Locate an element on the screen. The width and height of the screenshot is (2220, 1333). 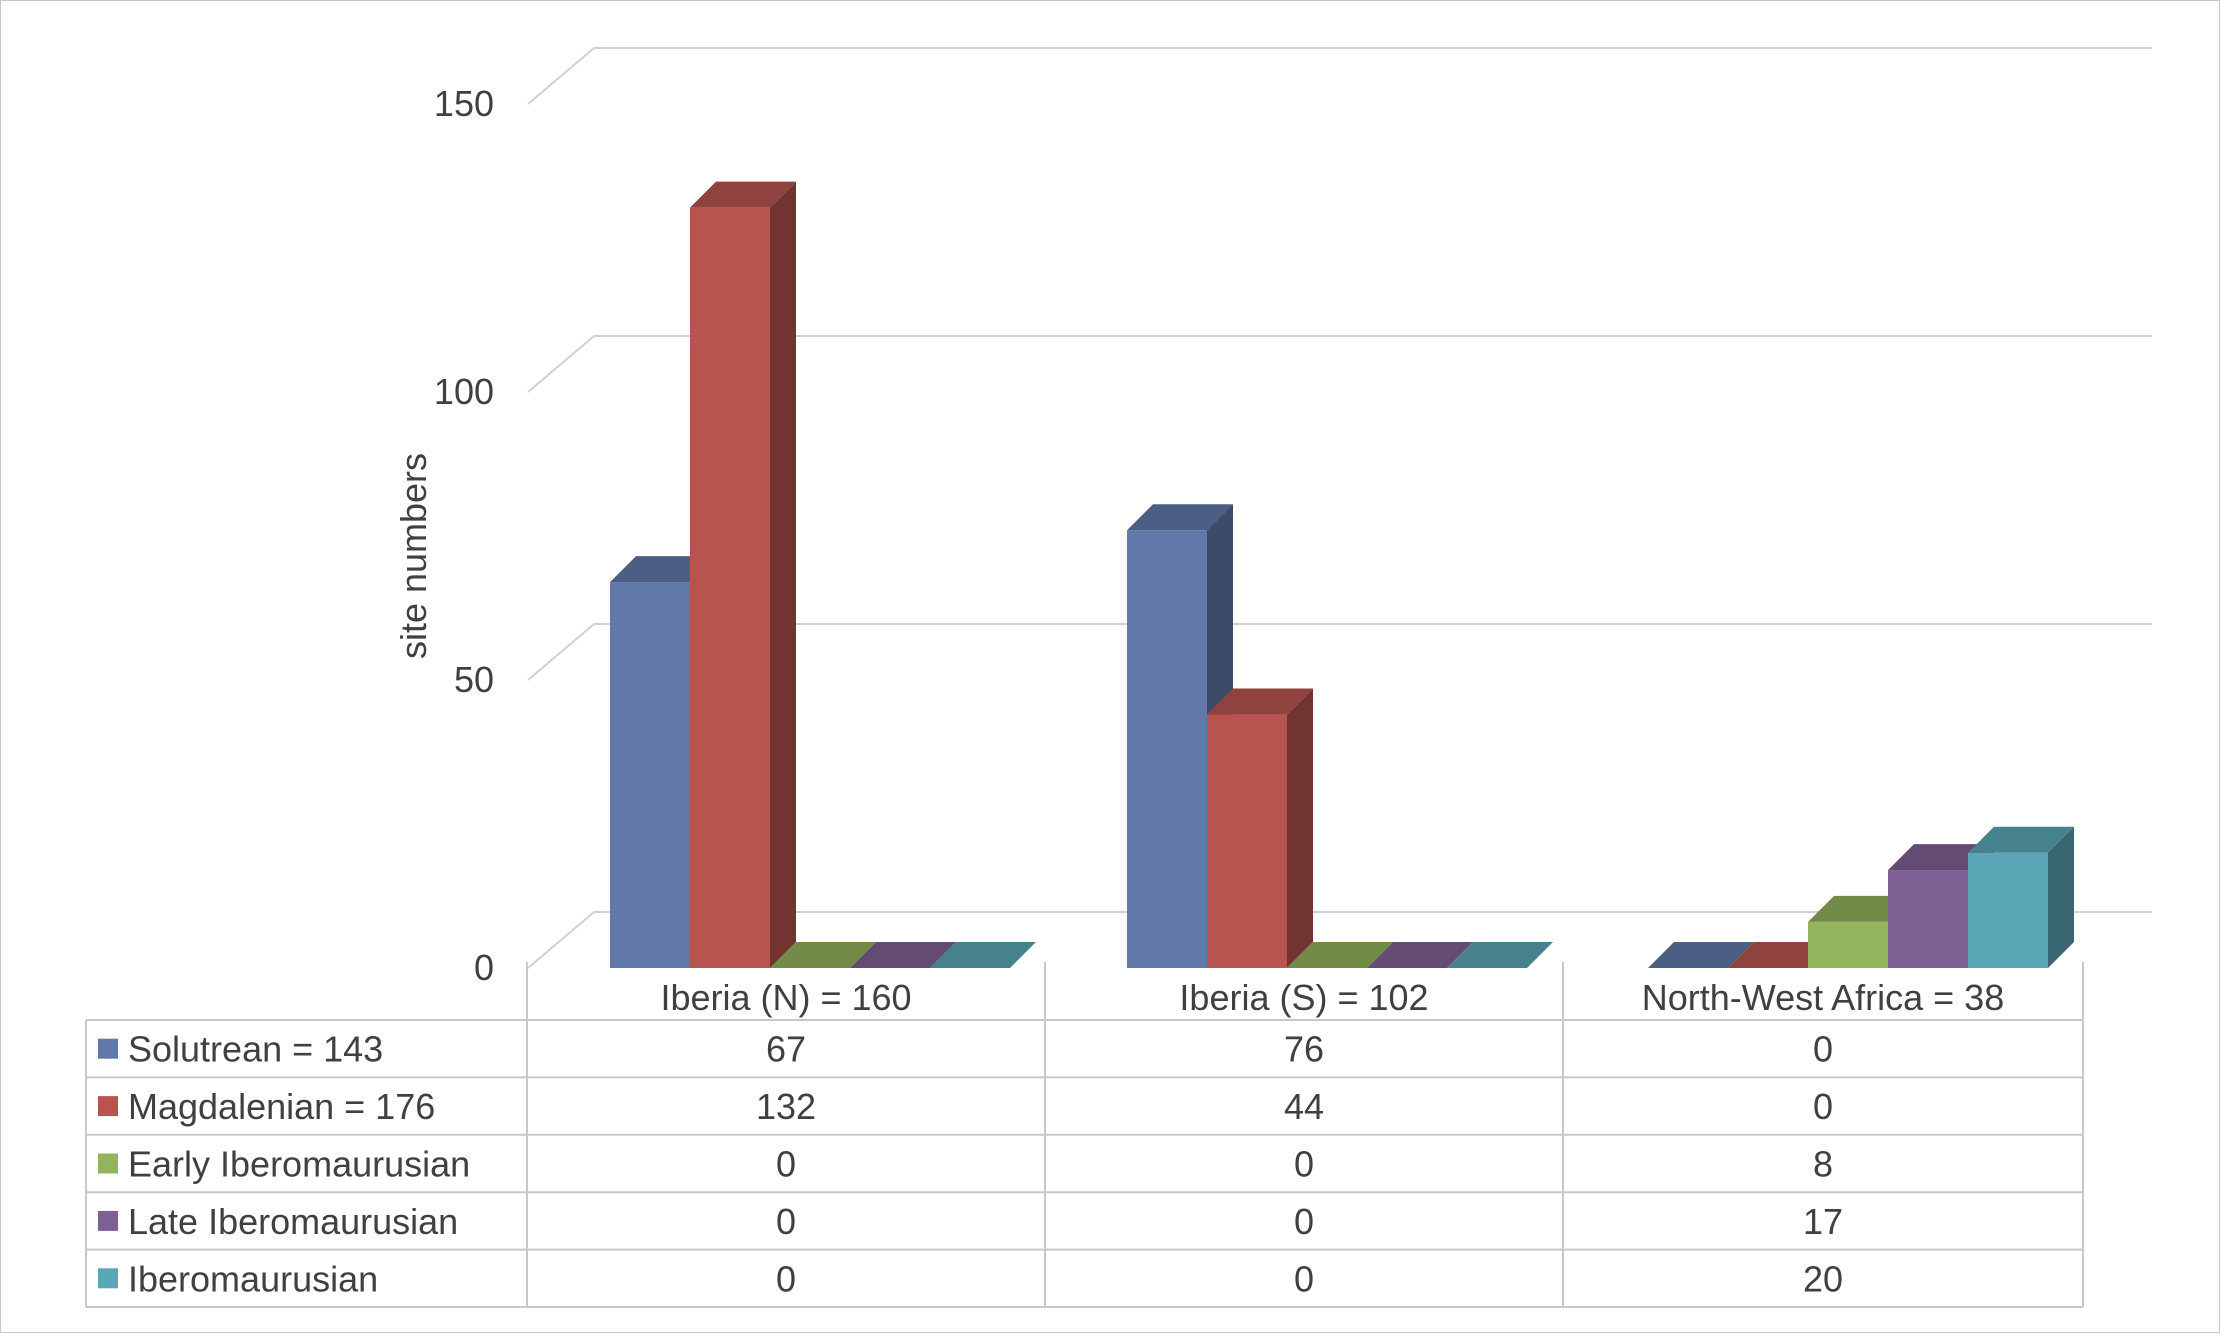
series-label: Early Iberomaurusian is located at coordinates (299, 1164).